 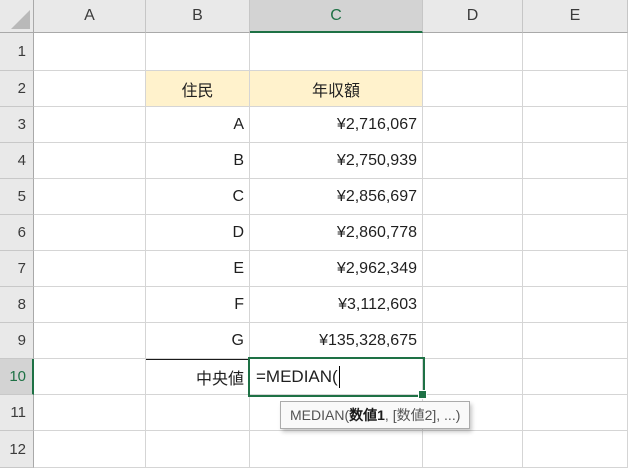 What do you see at coordinates (473, 89) in the screenshot?
I see `cell-D2` at bounding box center [473, 89].